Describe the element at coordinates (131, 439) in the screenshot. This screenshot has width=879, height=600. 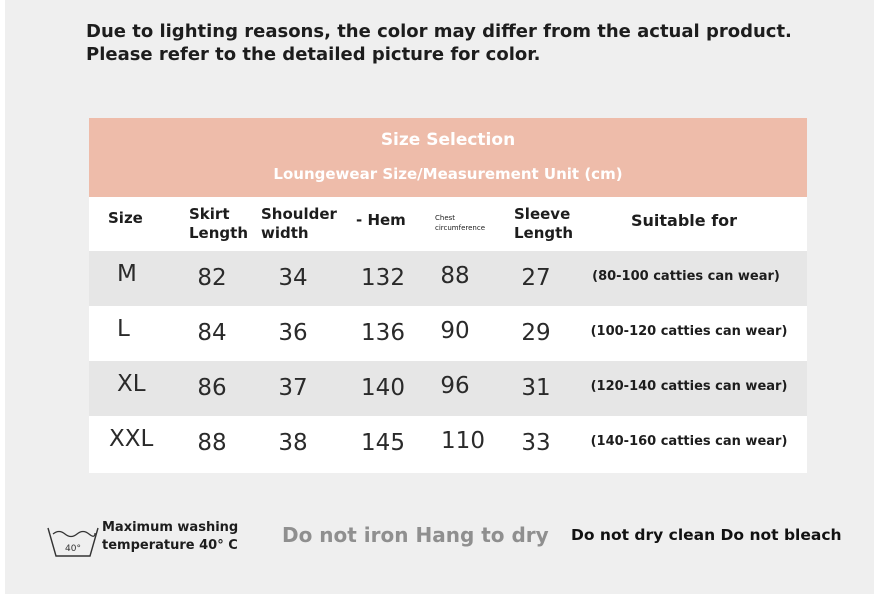
I see `cell-size: XXL` at that location.